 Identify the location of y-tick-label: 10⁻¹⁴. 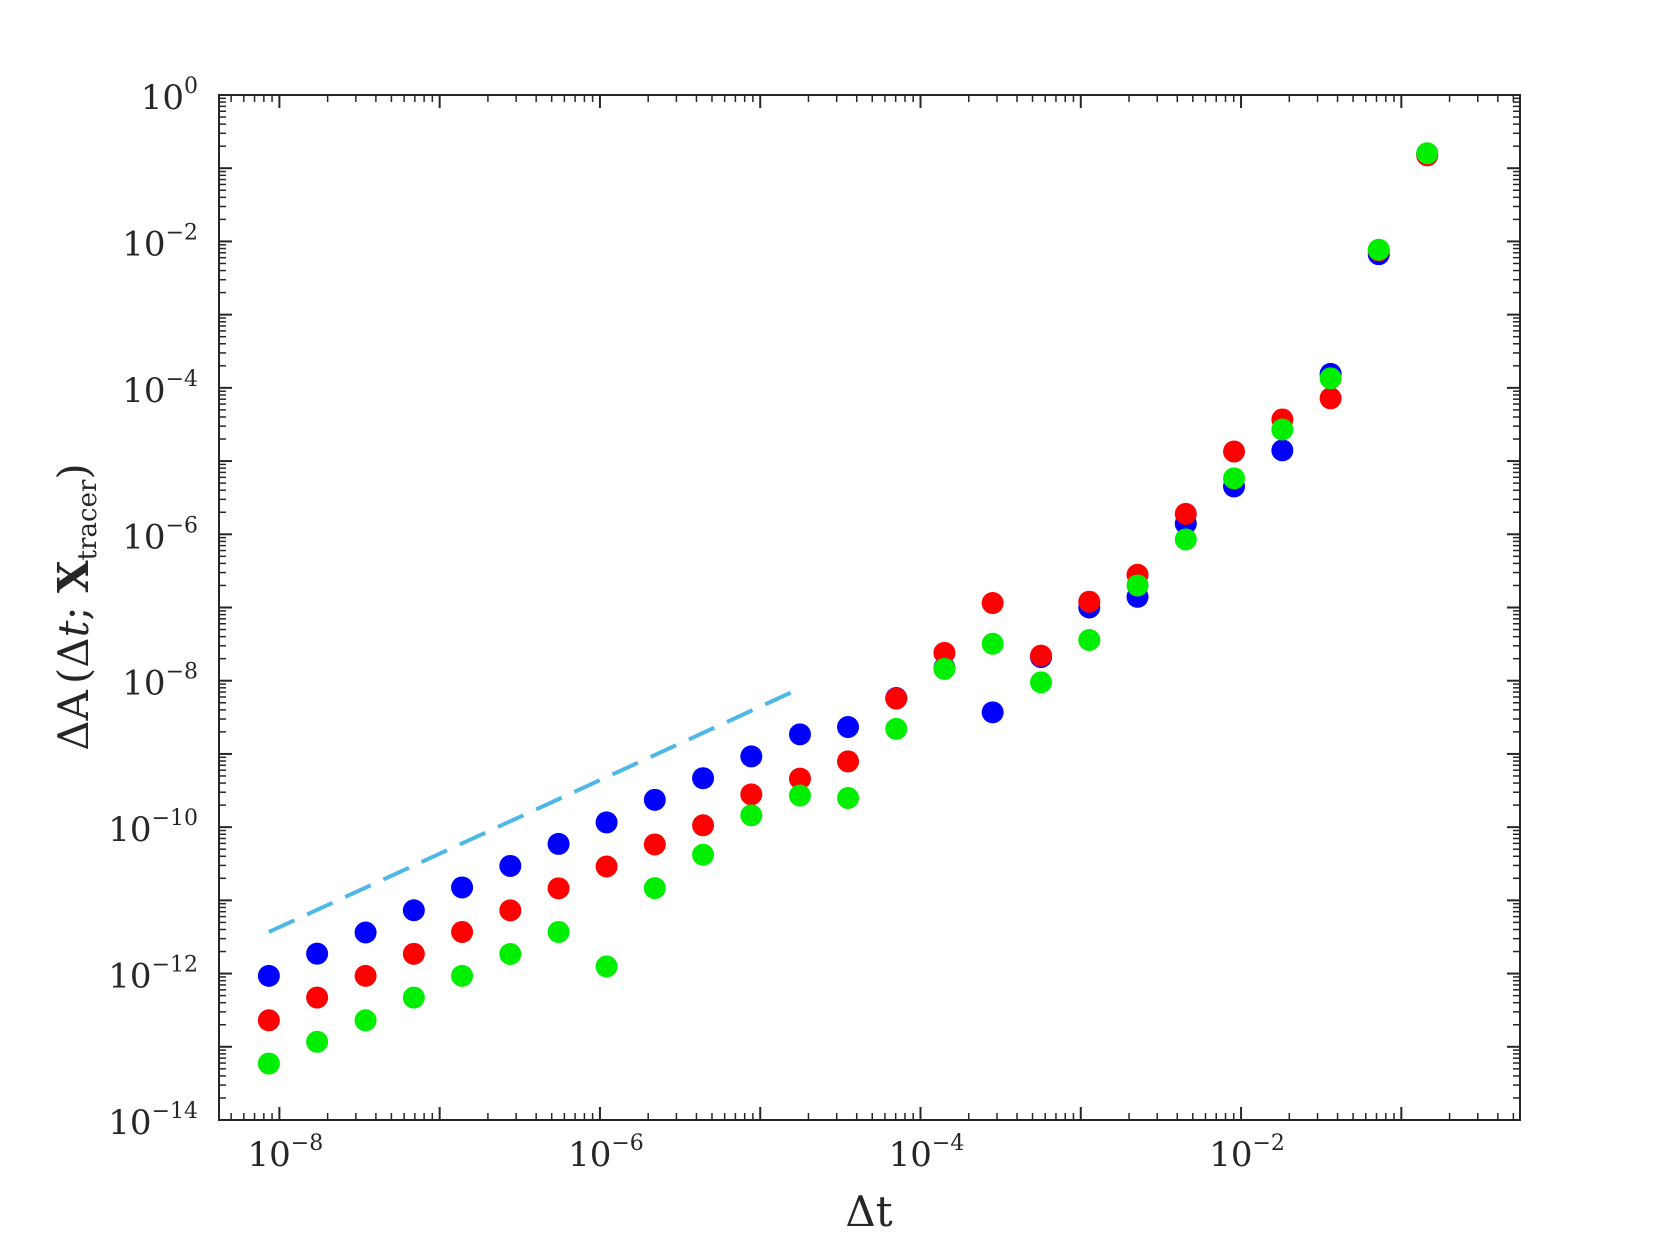
(153, 1121).